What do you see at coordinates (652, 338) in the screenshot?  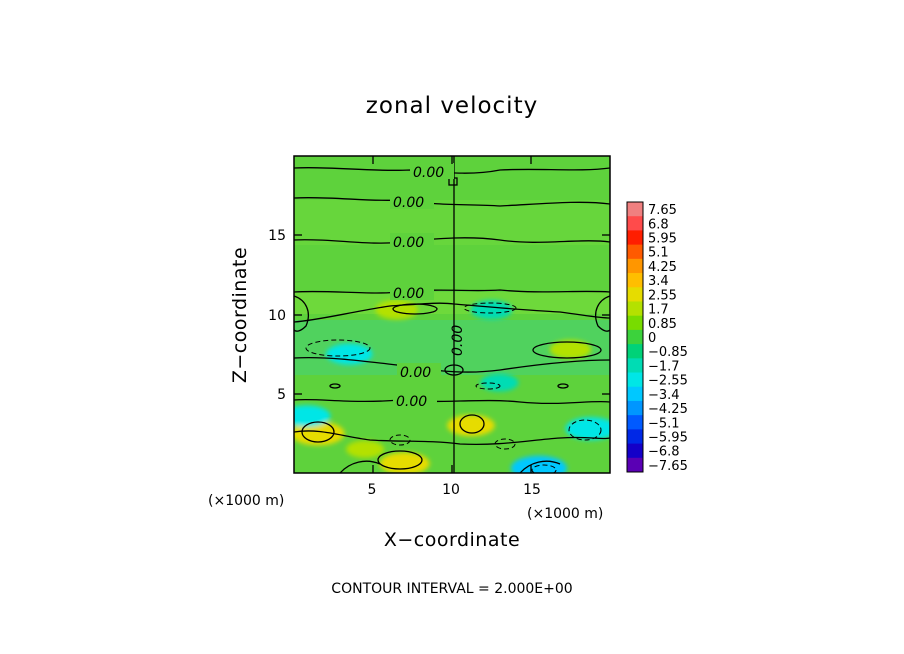 I see `colorbar-tick-label: 0` at bounding box center [652, 338].